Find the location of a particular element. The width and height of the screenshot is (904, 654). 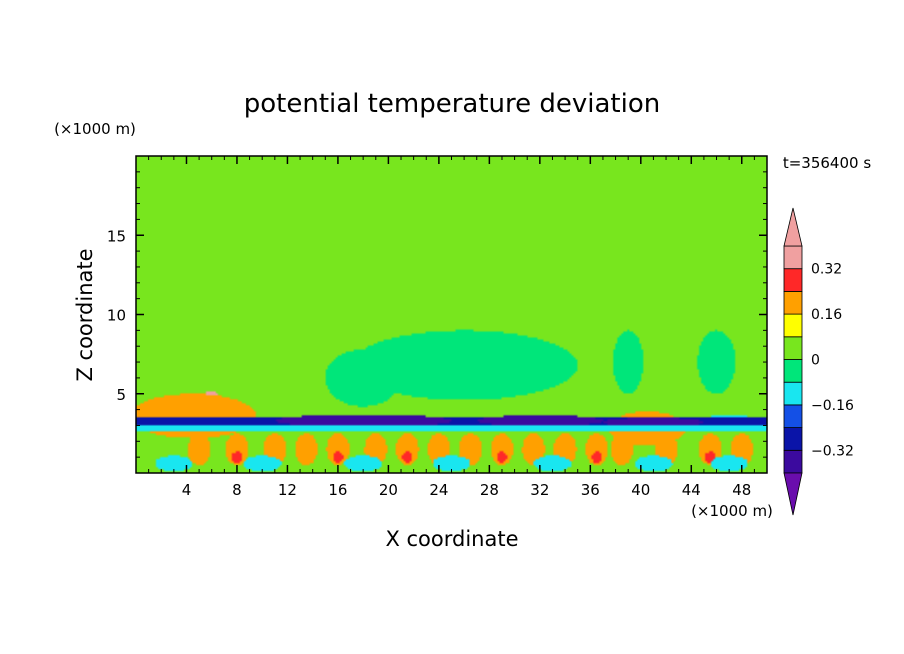

colorbar-tick-label: 0.32 is located at coordinates (826, 270).